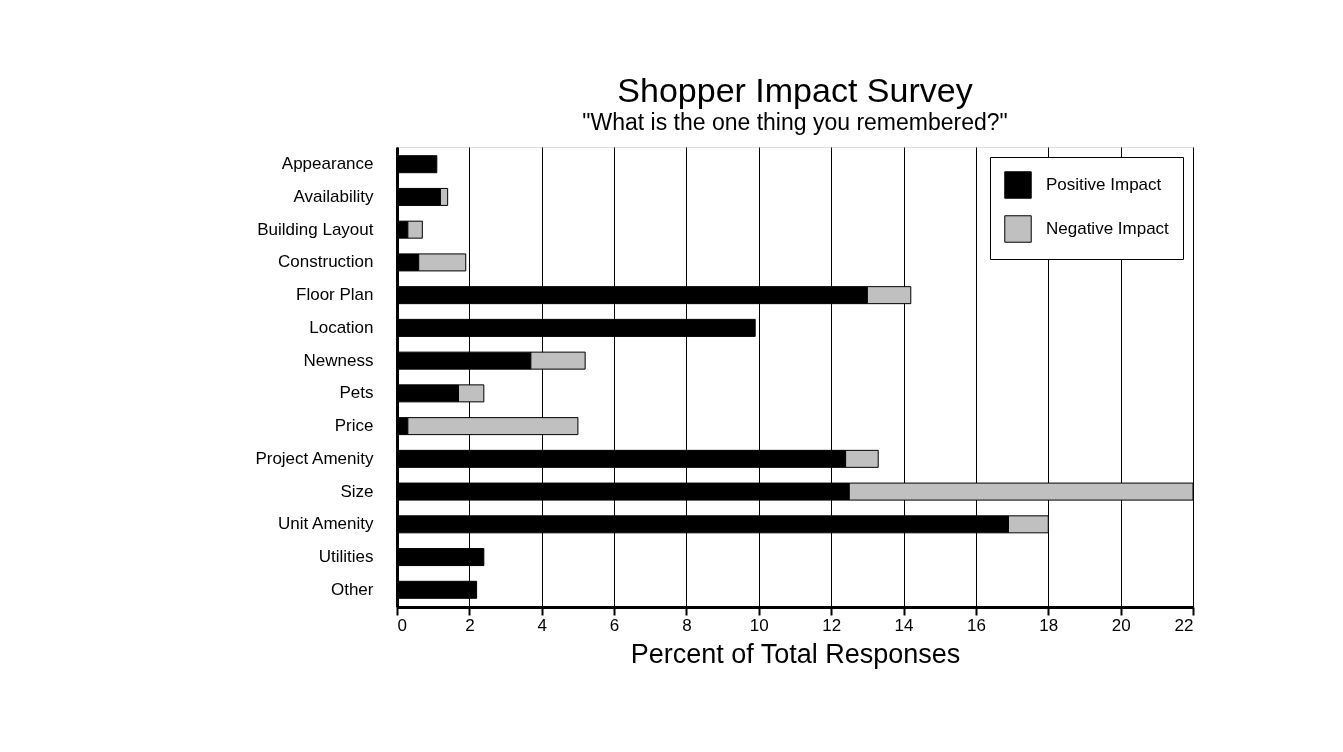 This screenshot has height=752, width=1343. Describe the element at coordinates (315, 229) in the screenshot. I see `y-tick-label: Building Layout` at that location.